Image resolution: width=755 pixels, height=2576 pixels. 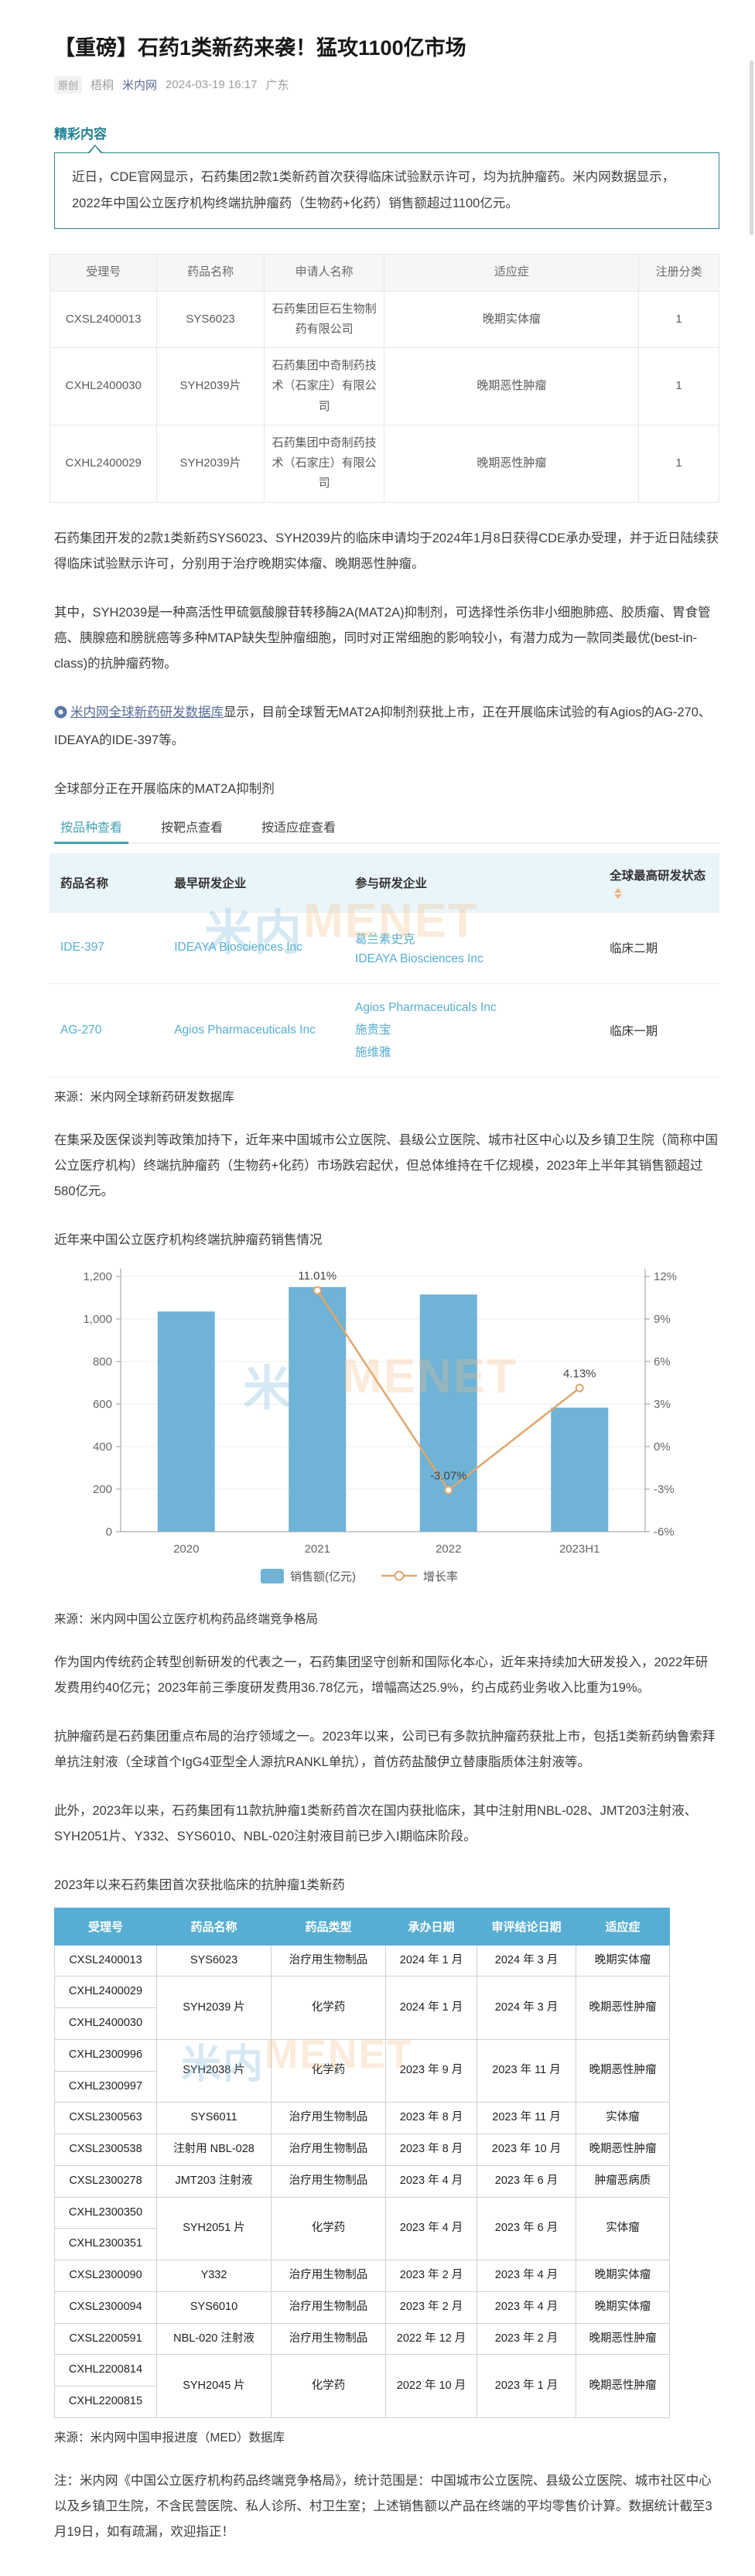 What do you see at coordinates (751, 147) in the screenshot?
I see `scrollbar-thumb` at bounding box center [751, 147].